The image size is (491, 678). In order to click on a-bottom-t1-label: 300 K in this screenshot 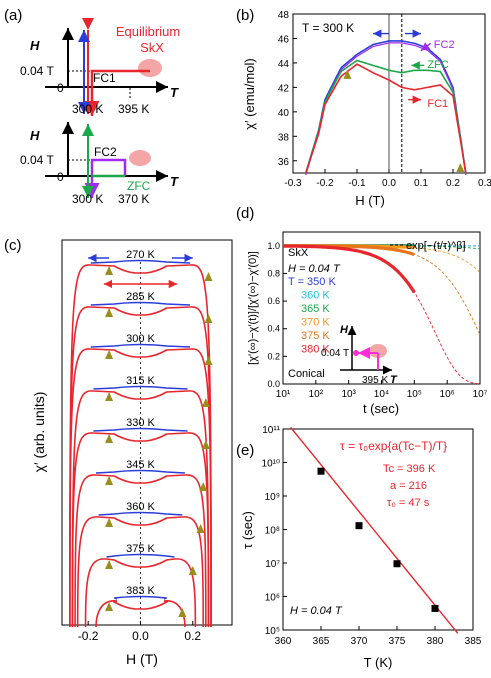, I will do `click(87, 199)`.